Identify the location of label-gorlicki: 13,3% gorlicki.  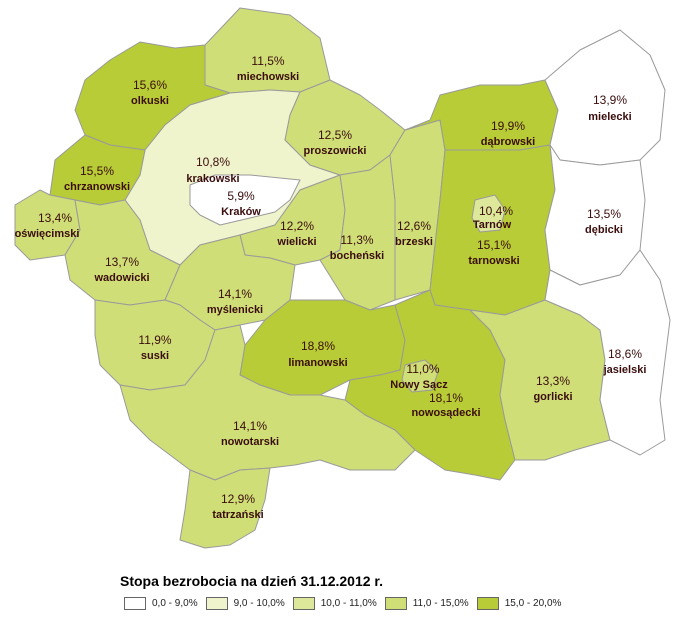
(552, 388).